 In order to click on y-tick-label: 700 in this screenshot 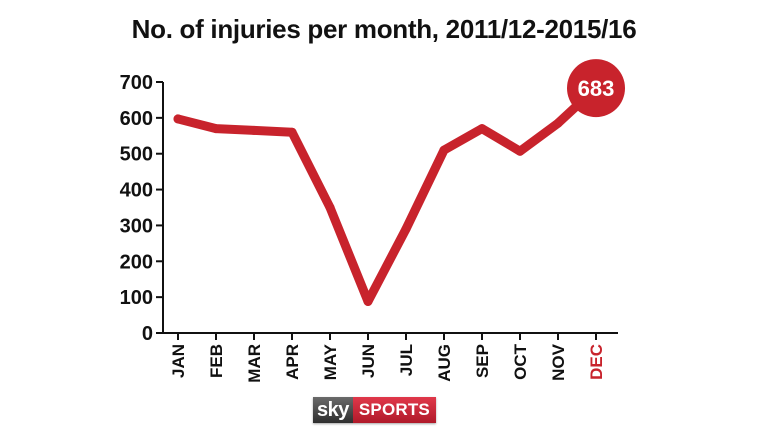, I will do `click(136, 83)`.